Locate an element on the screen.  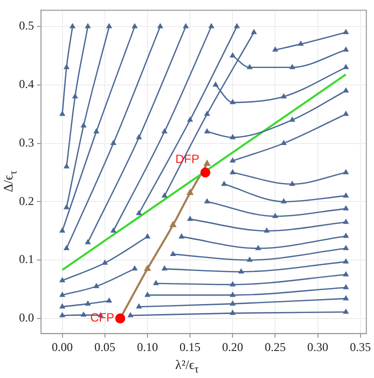
y-tick-label: 0.1 is located at coordinates (26, 259).